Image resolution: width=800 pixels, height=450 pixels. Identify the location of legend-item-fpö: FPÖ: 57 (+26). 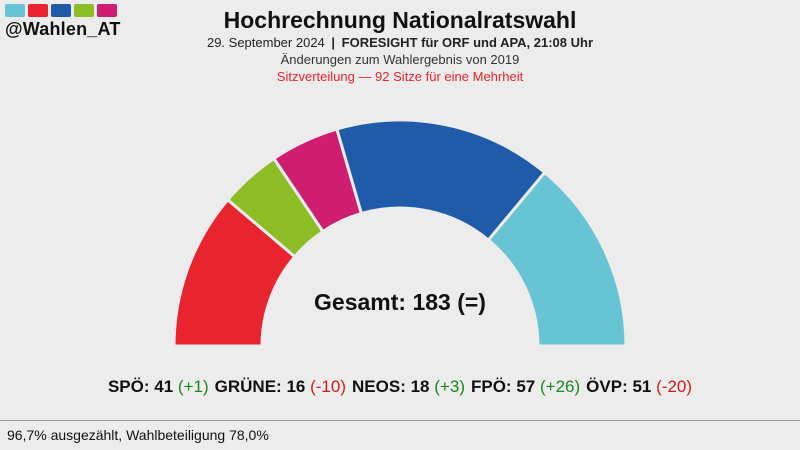
(525, 387).